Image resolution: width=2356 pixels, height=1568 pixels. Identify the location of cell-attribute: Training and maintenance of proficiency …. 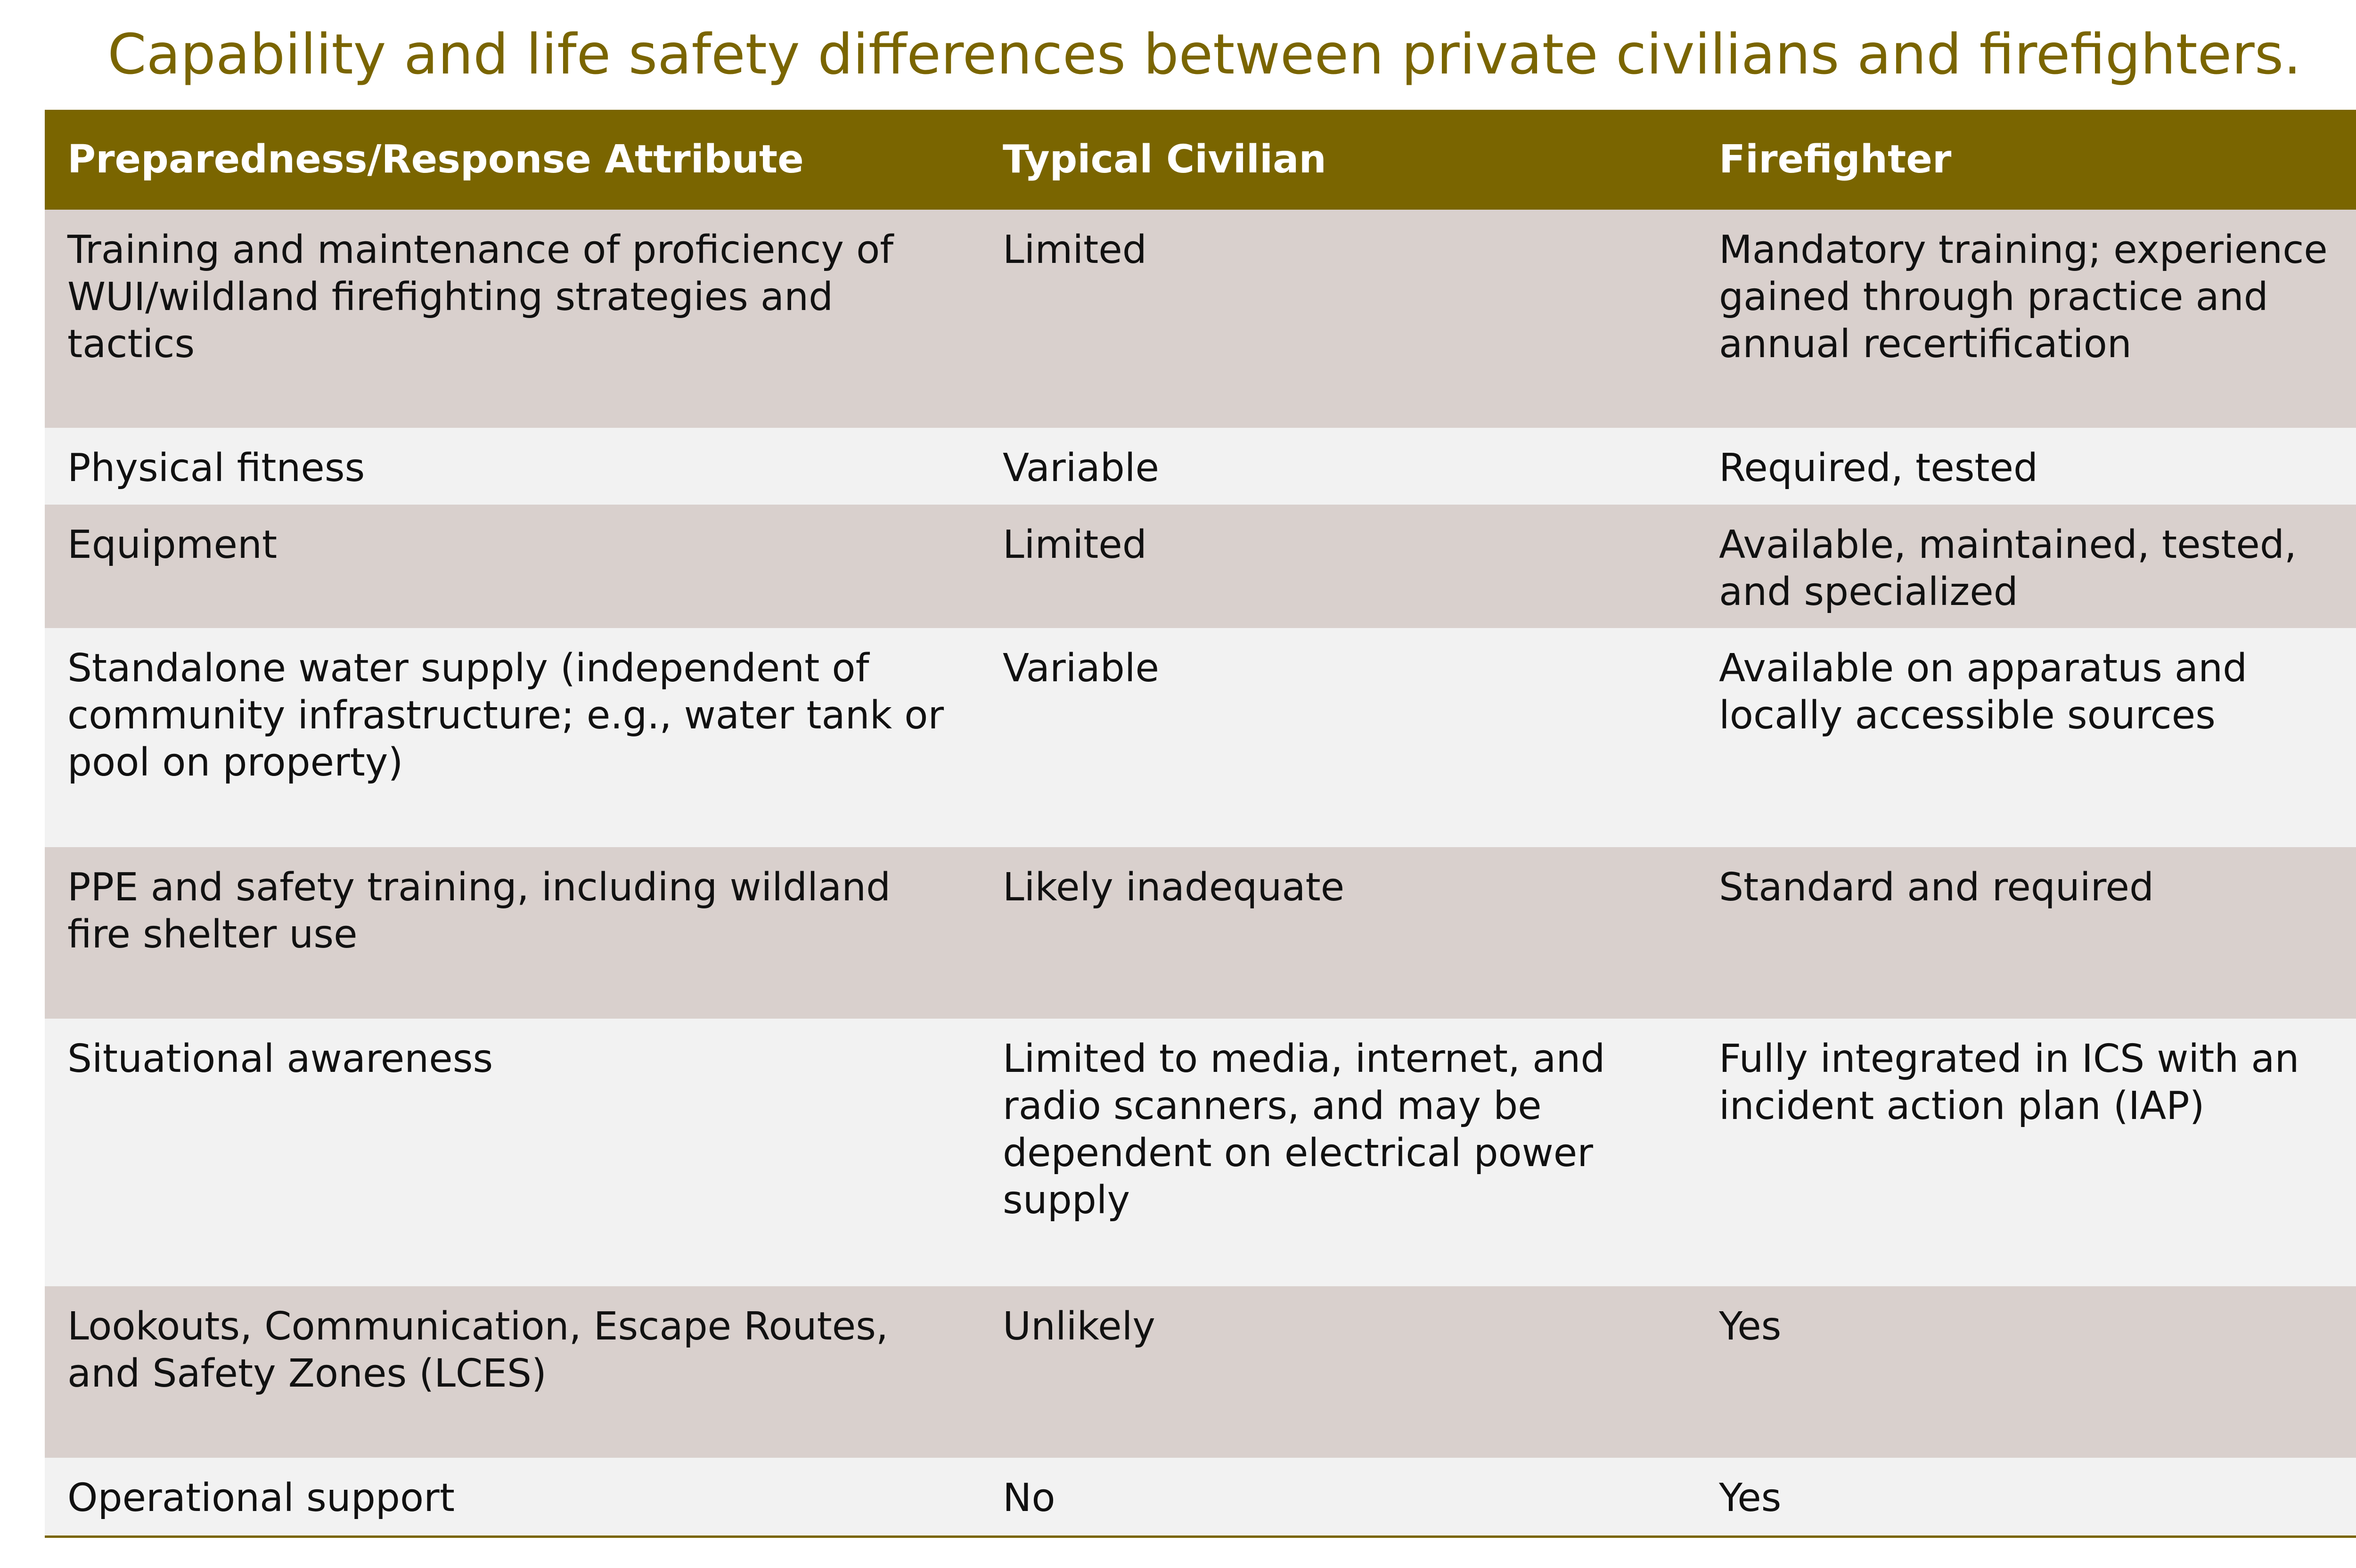
(480, 297).